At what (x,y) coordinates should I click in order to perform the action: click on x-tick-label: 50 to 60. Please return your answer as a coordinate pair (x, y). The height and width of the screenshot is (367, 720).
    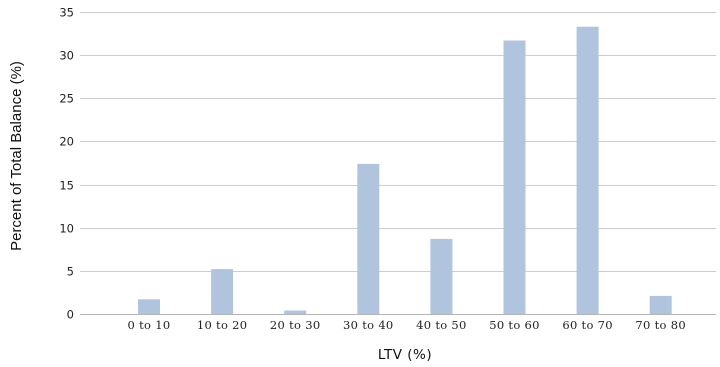
    Looking at the image, I should click on (514, 325).